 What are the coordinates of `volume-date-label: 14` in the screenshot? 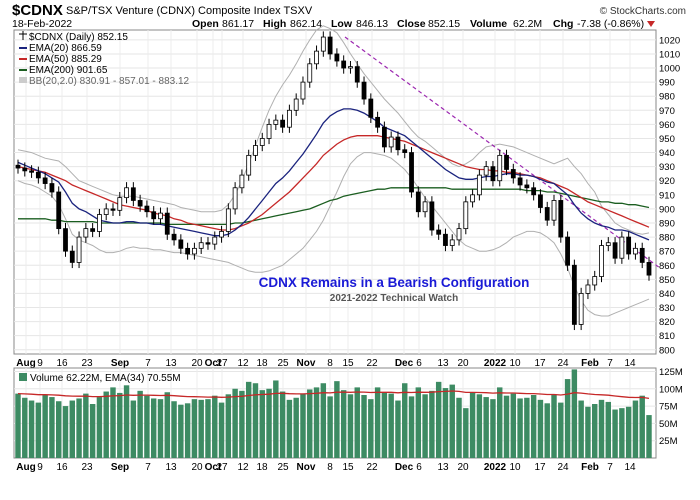 It's located at (630, 467).